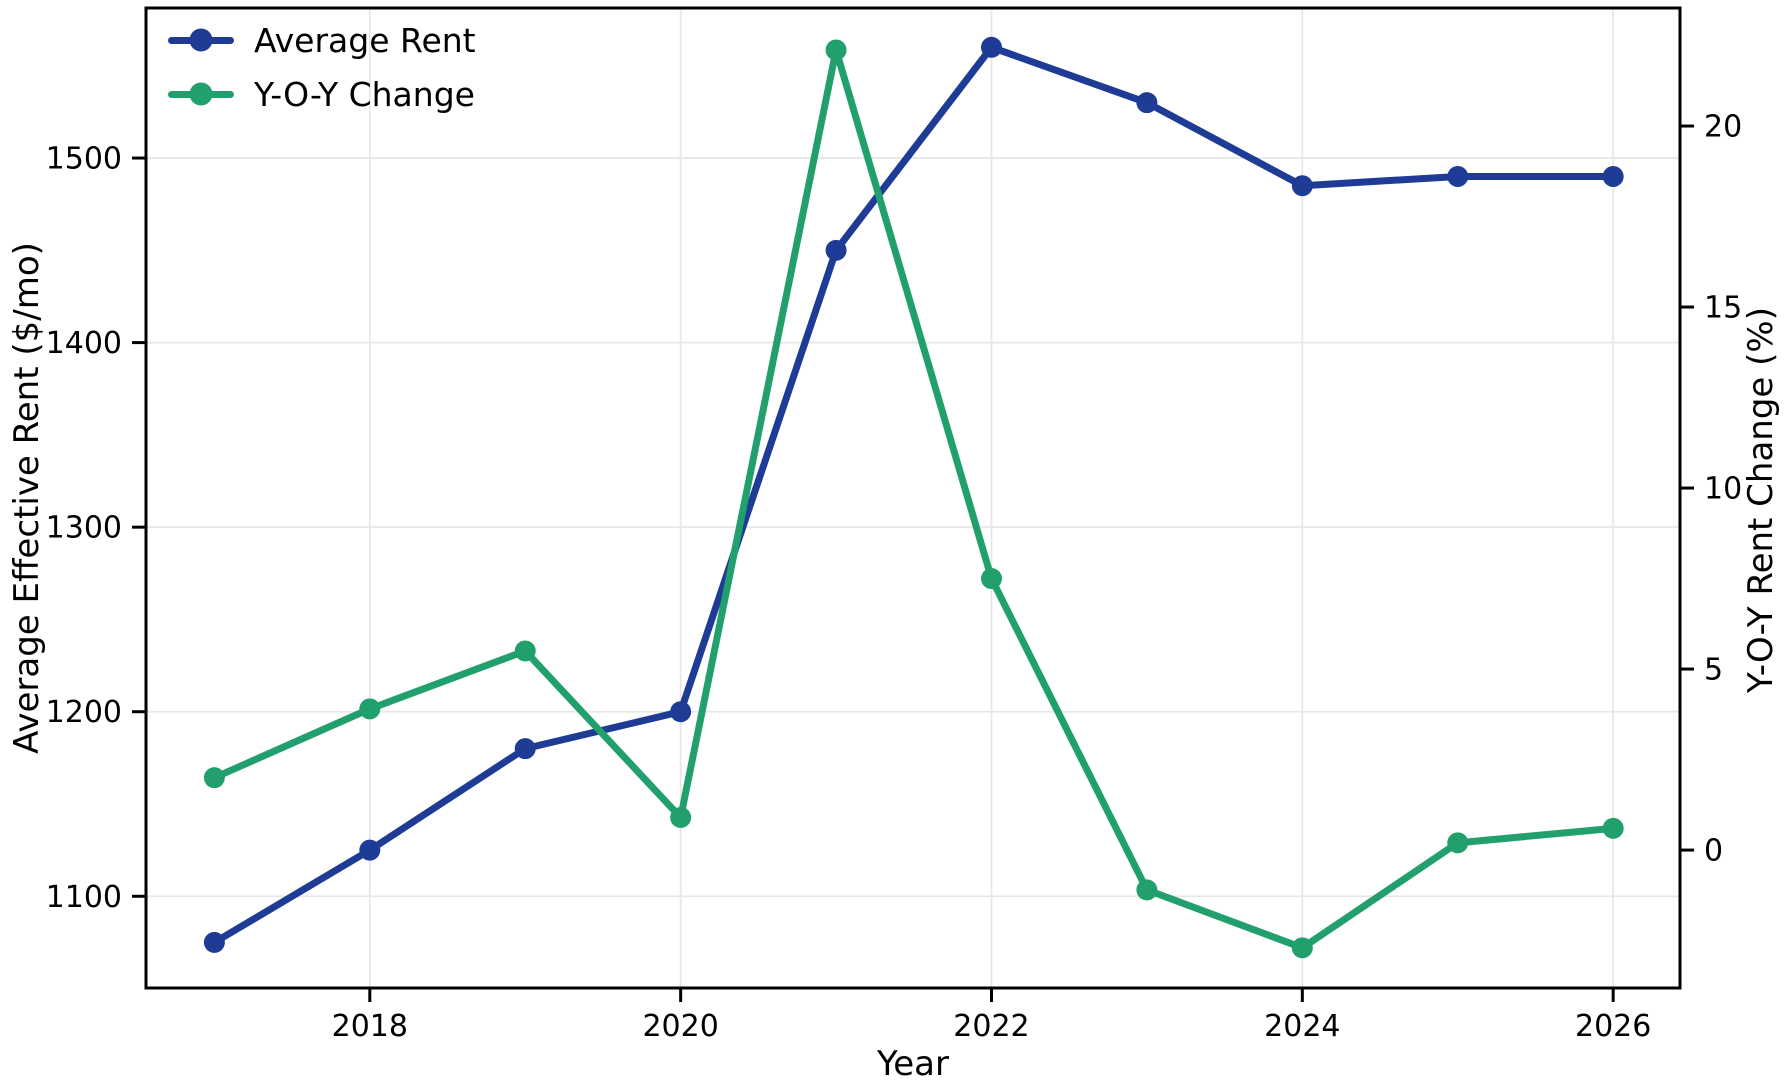 The image size is (1785, 1085). What do you see at coordinates (27, 498) in the screenshot?
I see `left-y-axis-label: Average Effective Rent ($/mo)` at bounding box center [27, 498].